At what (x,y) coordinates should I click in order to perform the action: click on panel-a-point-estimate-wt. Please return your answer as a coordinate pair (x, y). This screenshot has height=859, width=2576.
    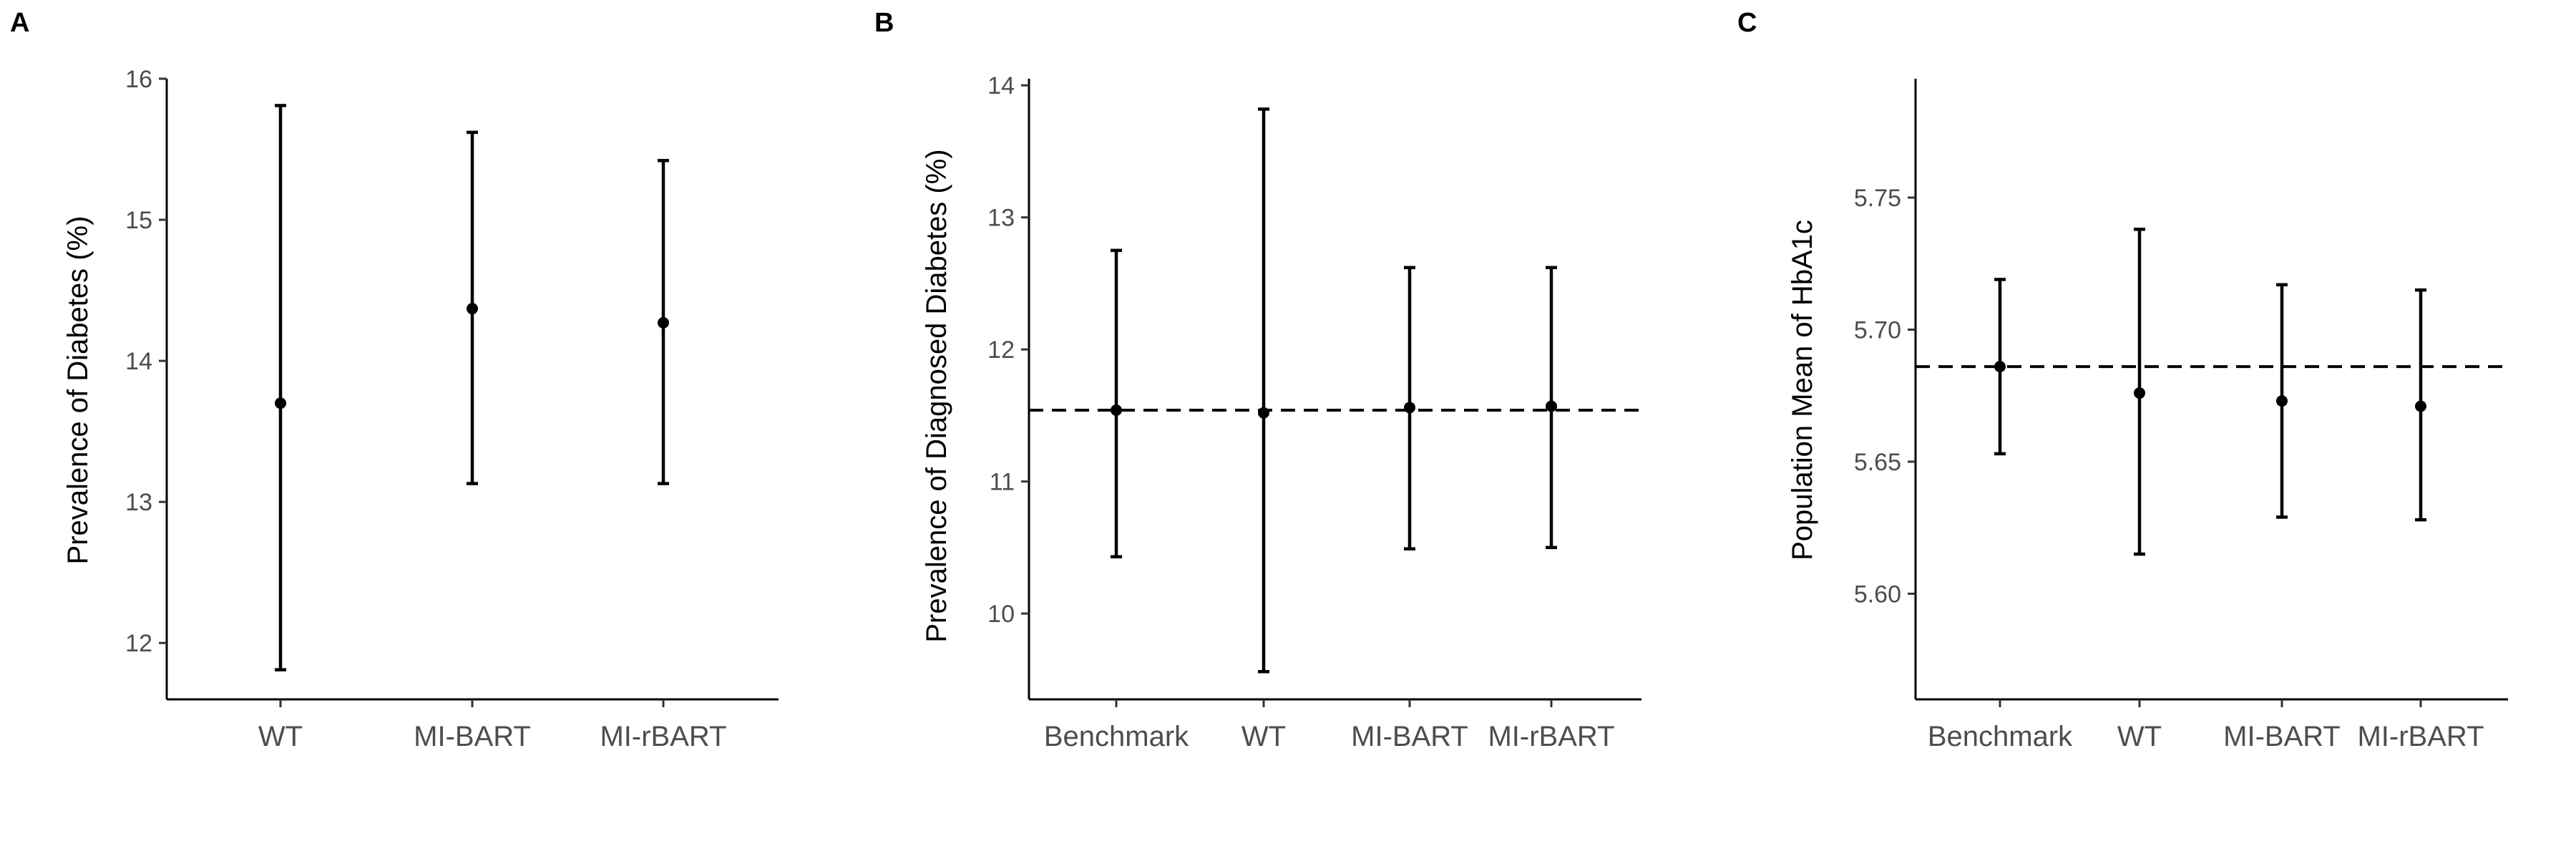
    Looking at the image, I should click on (280, 403).